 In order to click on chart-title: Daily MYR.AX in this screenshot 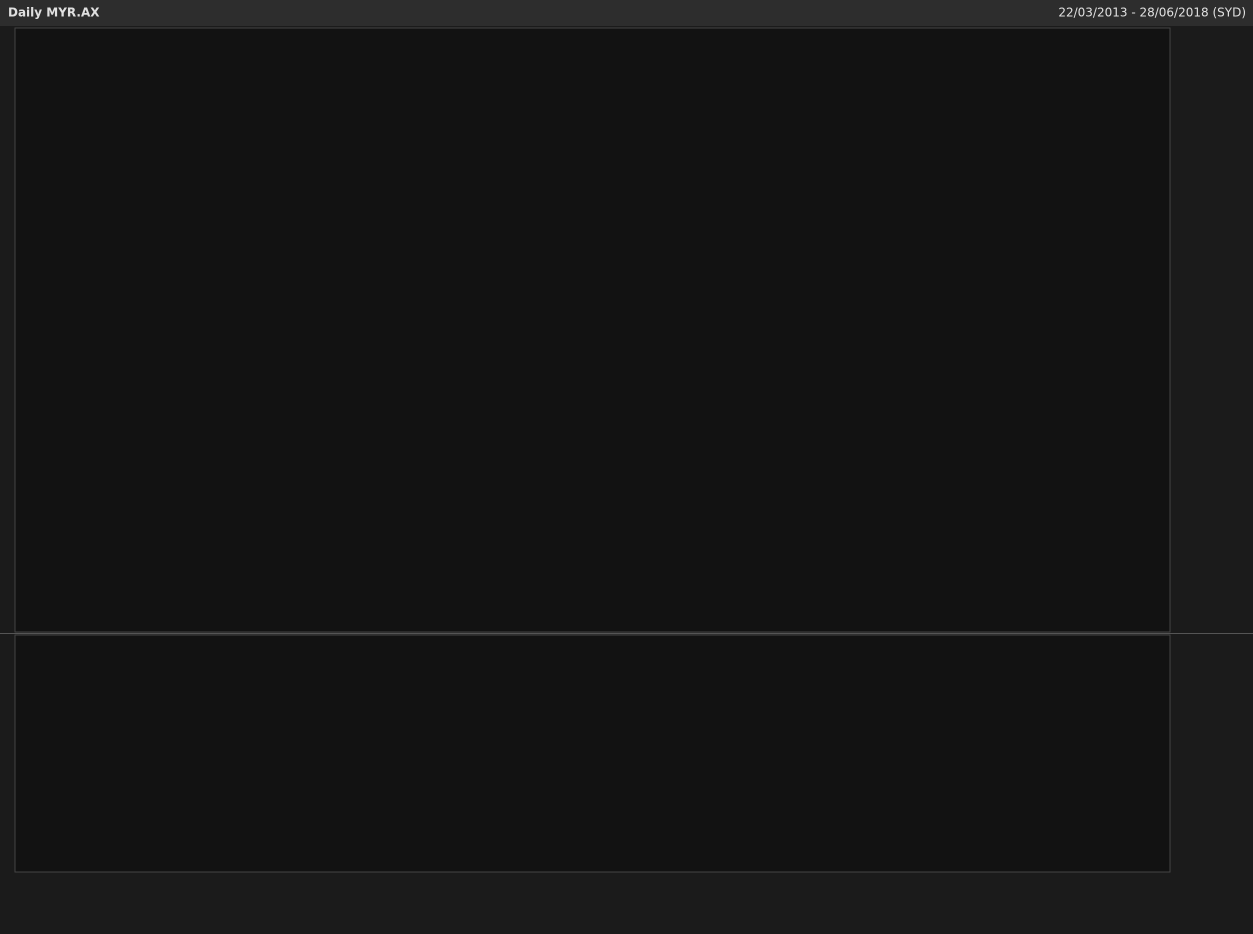, I will do `click(54, 13)`.